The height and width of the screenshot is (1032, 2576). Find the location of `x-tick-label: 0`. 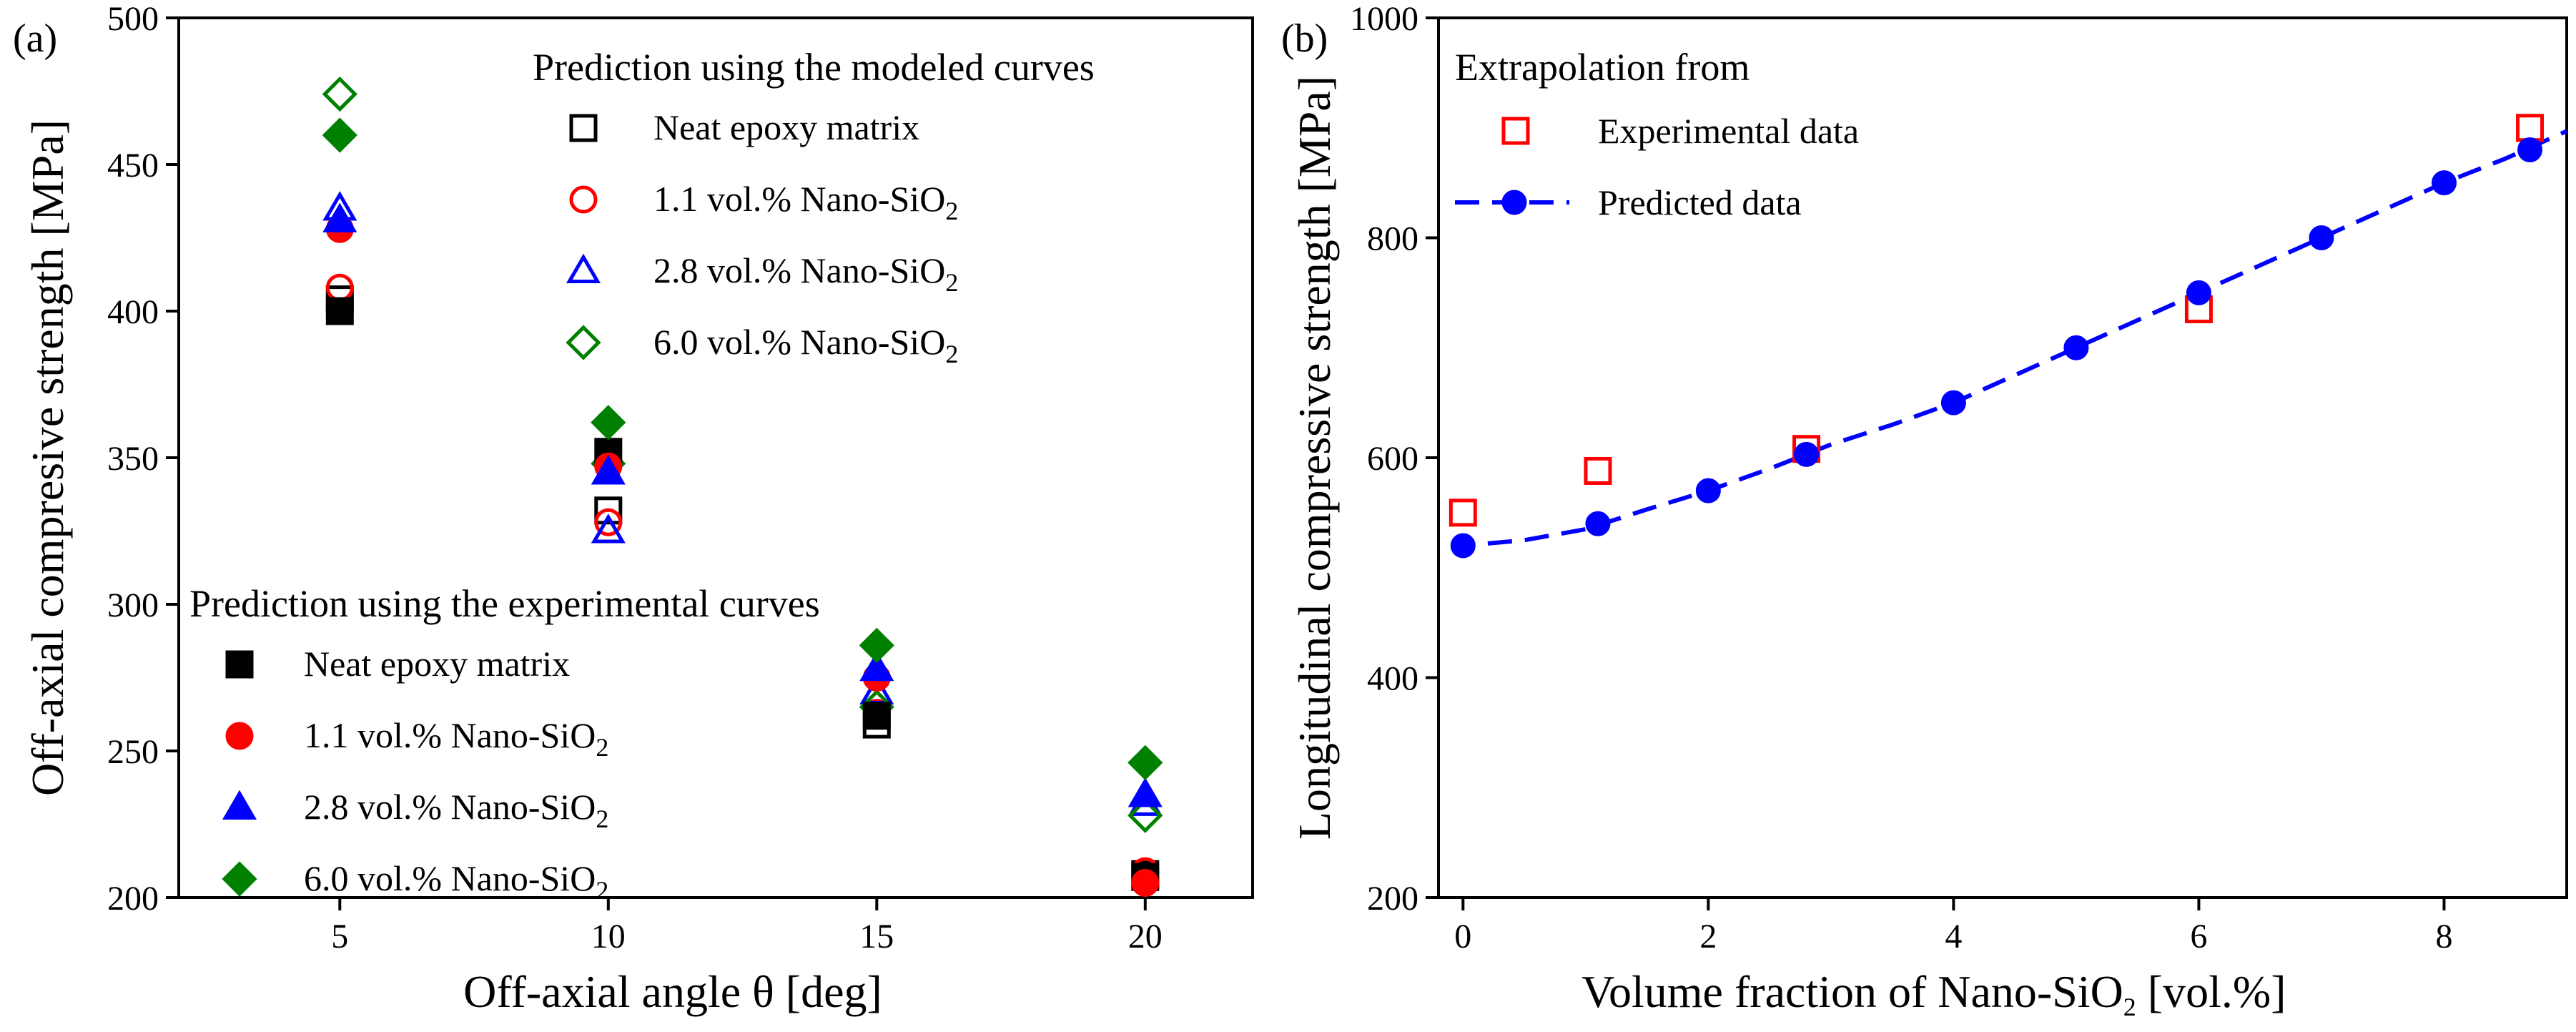

x-tick-label: 0 is located at coordinates (1462, 936).